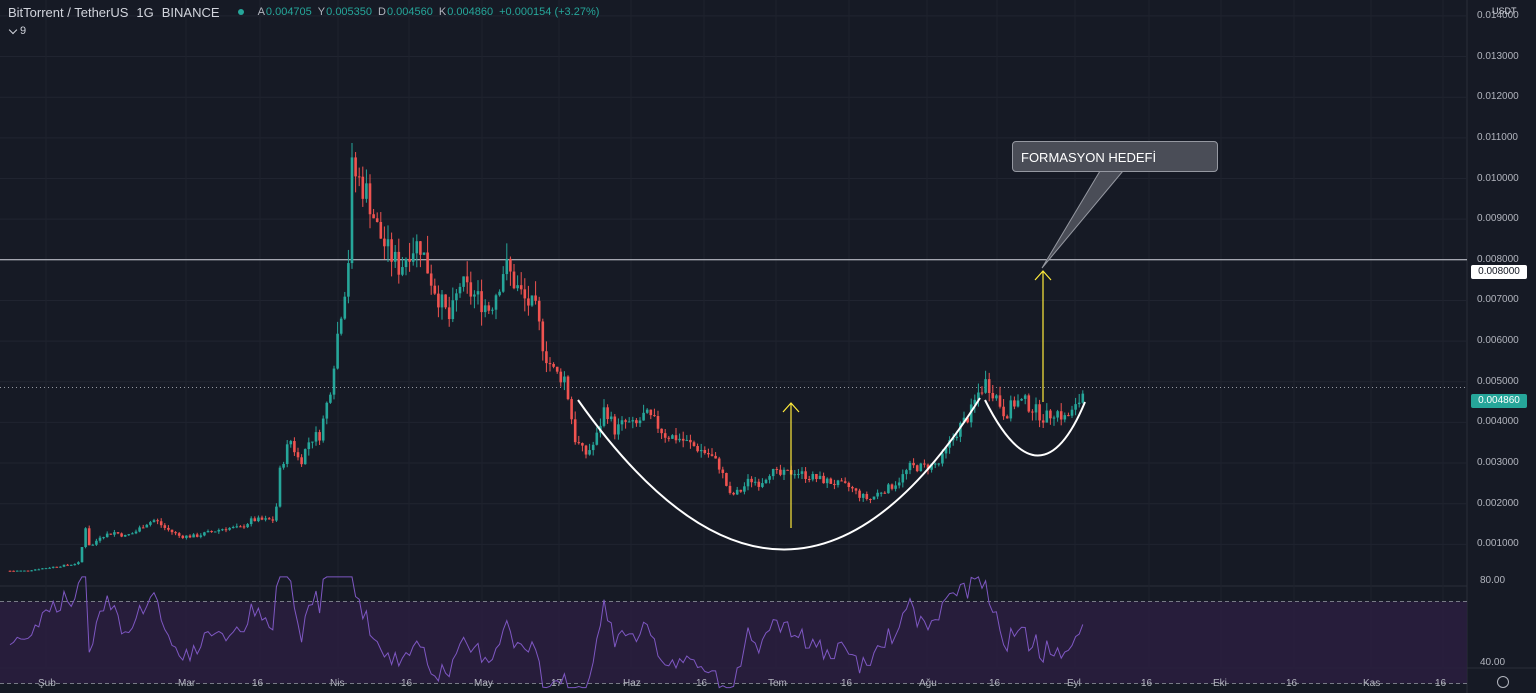 The image size is (1536, 693). What do you see at coordinates (68, 12) in the screenshot?
I see `symbol-name: BitTorrent / TetherUS` at bounding box center [68, 12].